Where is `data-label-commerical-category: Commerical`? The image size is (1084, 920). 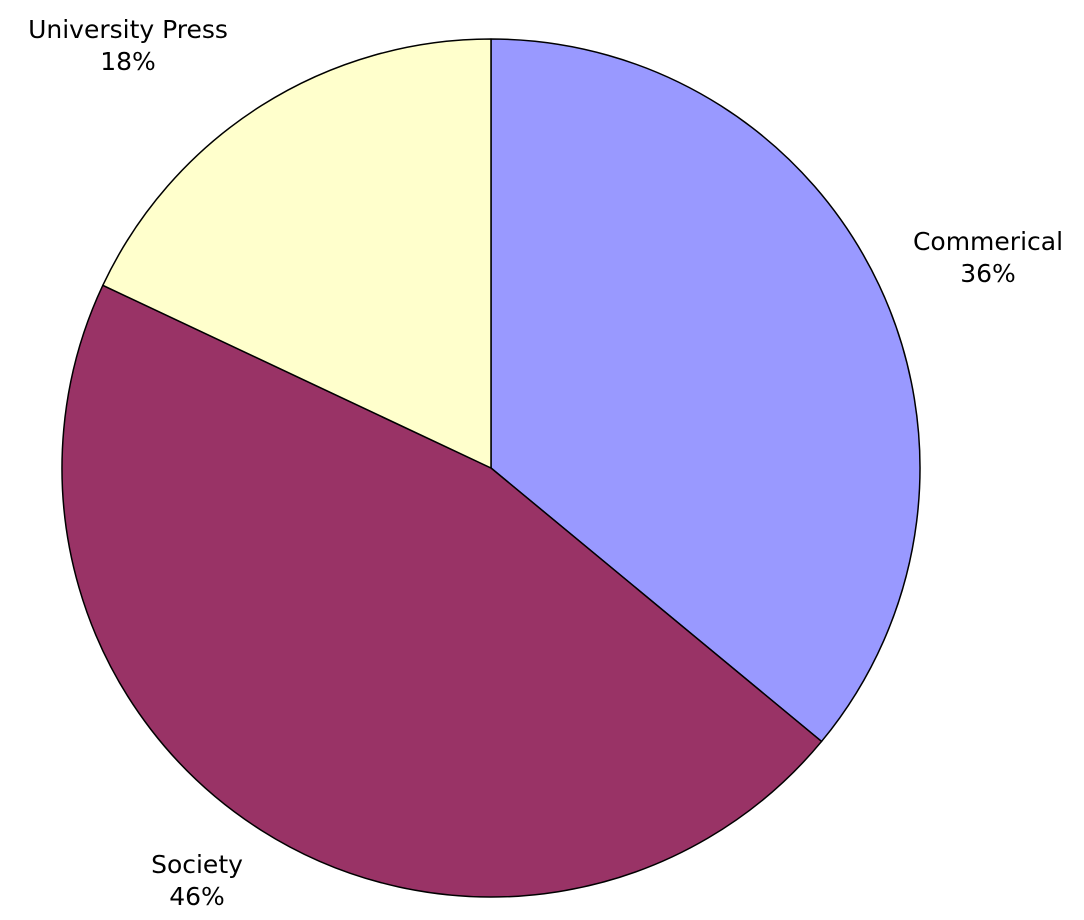 data-label-commerical-category: Commerical is located at coordinates (988, 241).